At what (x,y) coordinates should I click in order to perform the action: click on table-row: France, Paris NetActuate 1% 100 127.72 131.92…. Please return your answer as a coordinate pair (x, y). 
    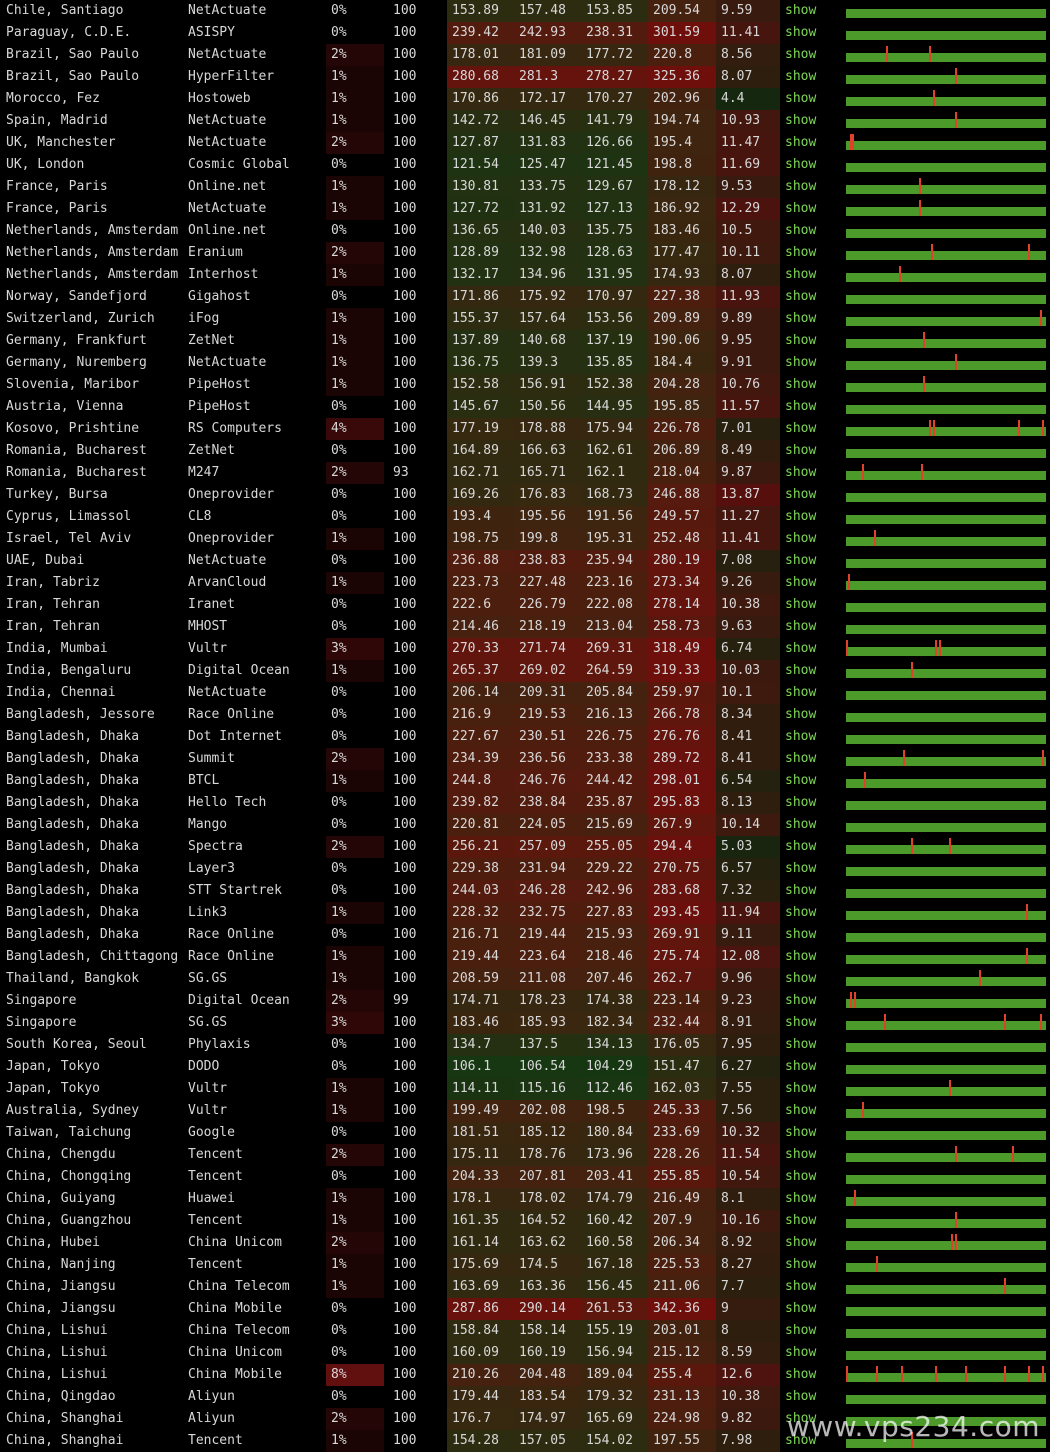
    Looking at the image, I should click on (525, 209).